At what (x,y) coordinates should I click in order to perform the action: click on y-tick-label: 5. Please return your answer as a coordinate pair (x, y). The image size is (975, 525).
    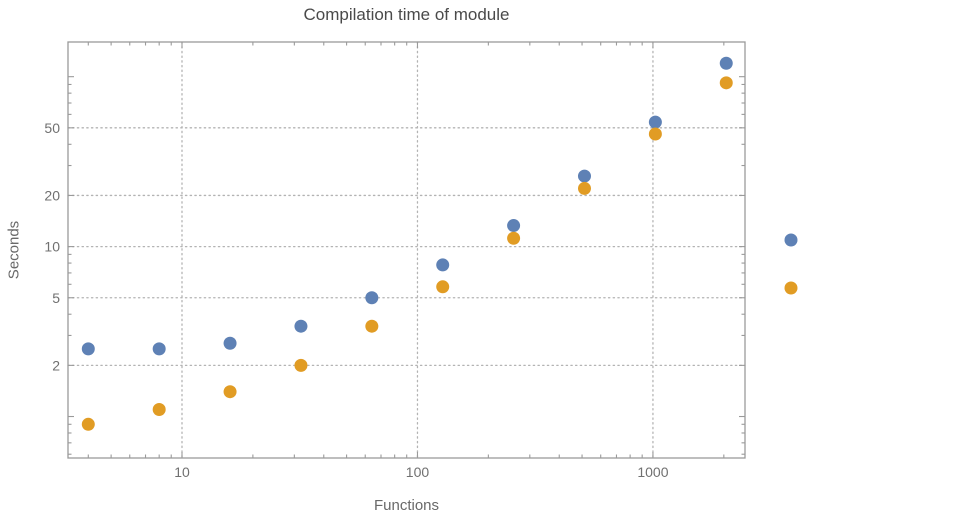
    Looking at the image, I should click on (56, 298).